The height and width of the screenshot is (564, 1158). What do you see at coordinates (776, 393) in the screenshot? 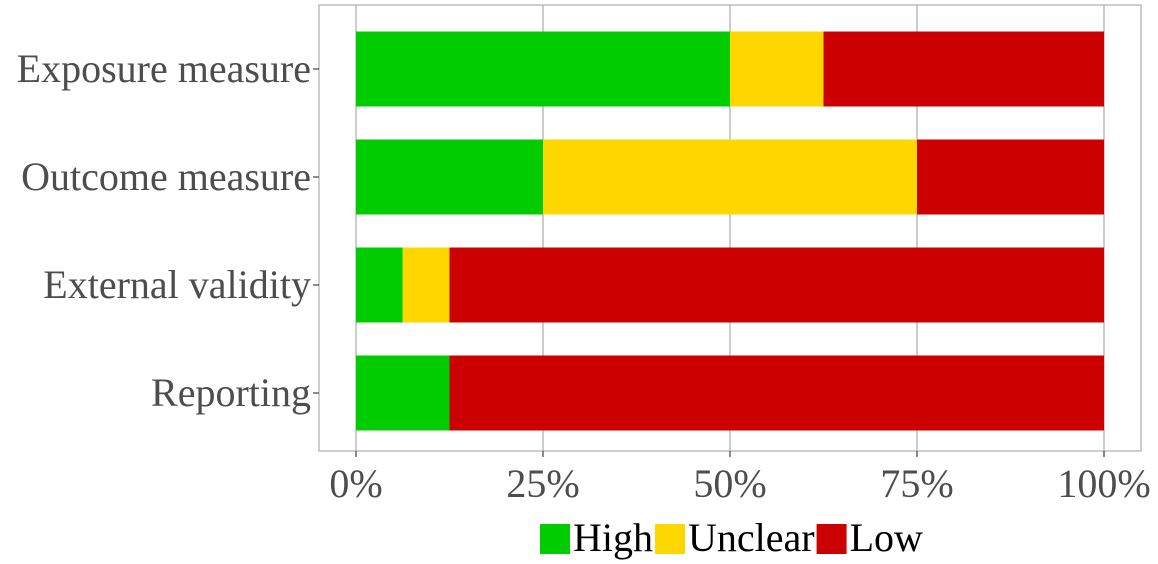
I see `bar-low-reporting` at bounding box center [776, 393].